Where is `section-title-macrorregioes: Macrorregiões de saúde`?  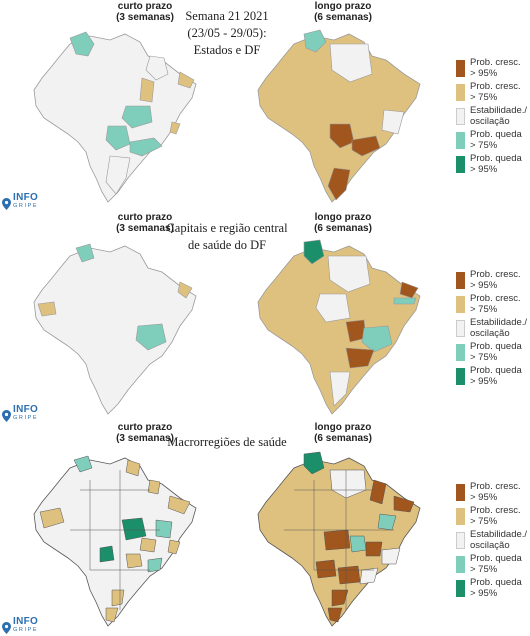
section-title-macrorregioes: Macrorregiões de saúde is located at coordinates (227, 442).